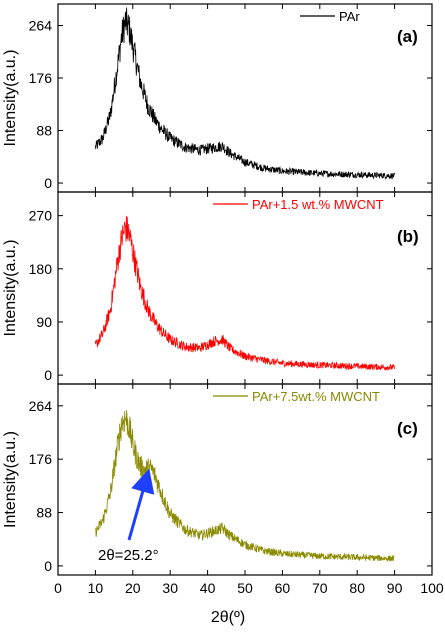 Image resolution: width=445 pixels, height=633 pixels. What do you see at coordinates (141, 504) in the screenshot?
I see `annotation-arrow` at bounding box center [141, 504].